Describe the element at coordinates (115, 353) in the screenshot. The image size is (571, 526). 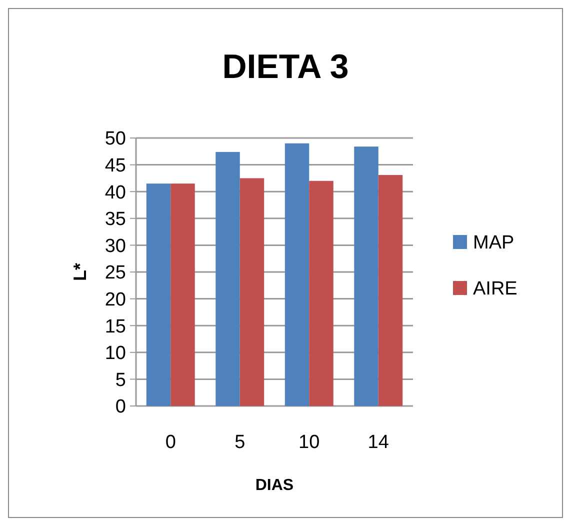
I see `y-tick-label: 10` at that location.